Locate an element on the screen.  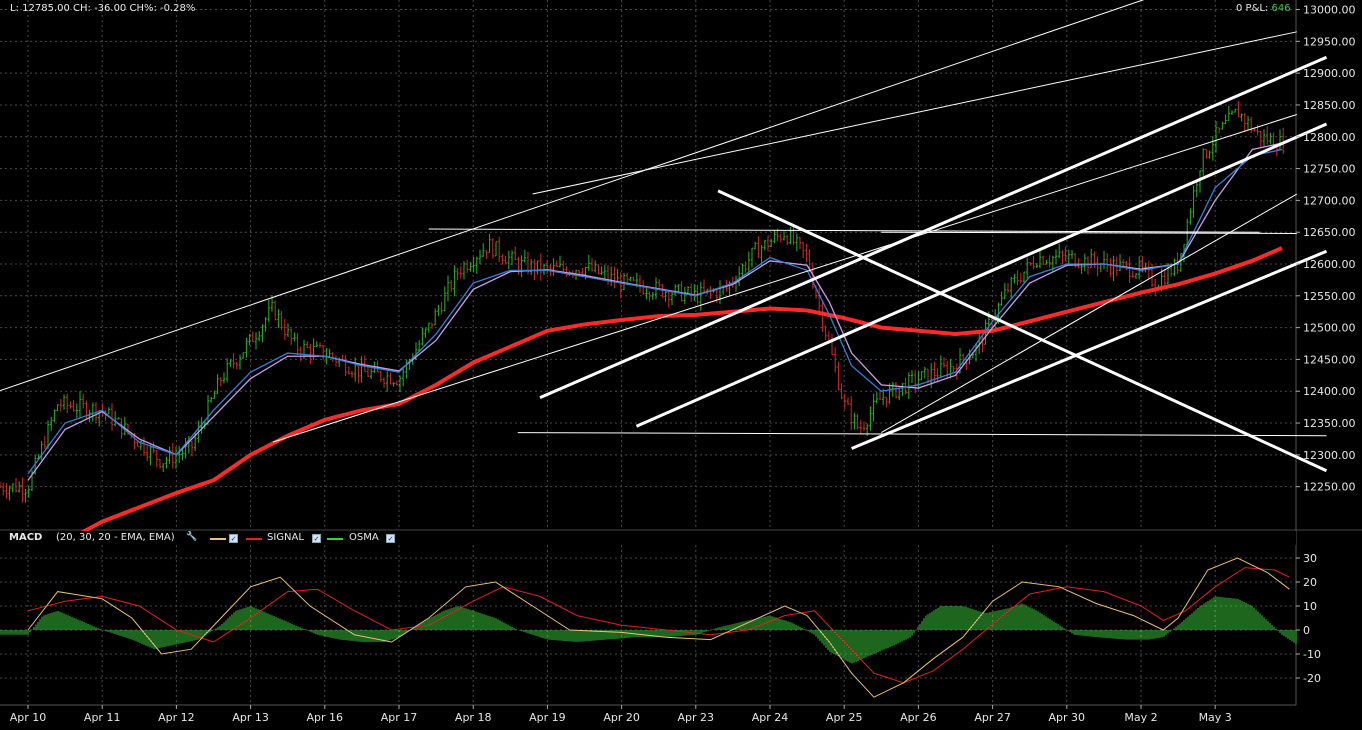
y-tick-label: 12600.00 is located at coordinates (1329, 264).